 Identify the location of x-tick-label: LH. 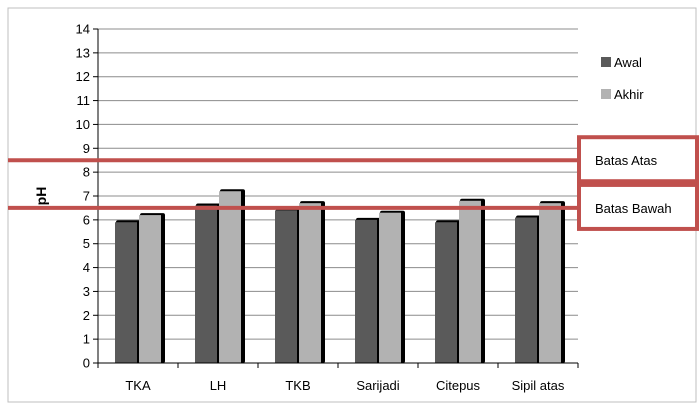
(218, 385).